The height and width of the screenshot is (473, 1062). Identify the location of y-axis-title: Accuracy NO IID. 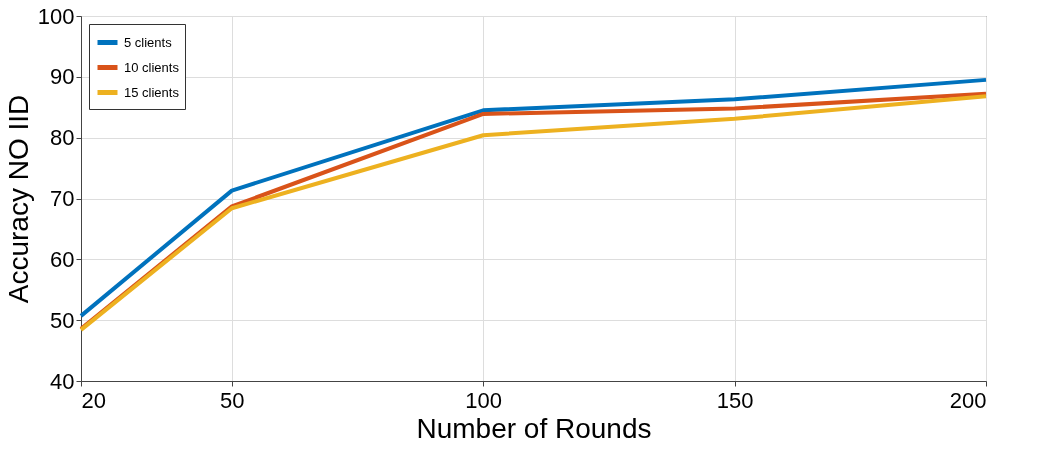
(18, 199).